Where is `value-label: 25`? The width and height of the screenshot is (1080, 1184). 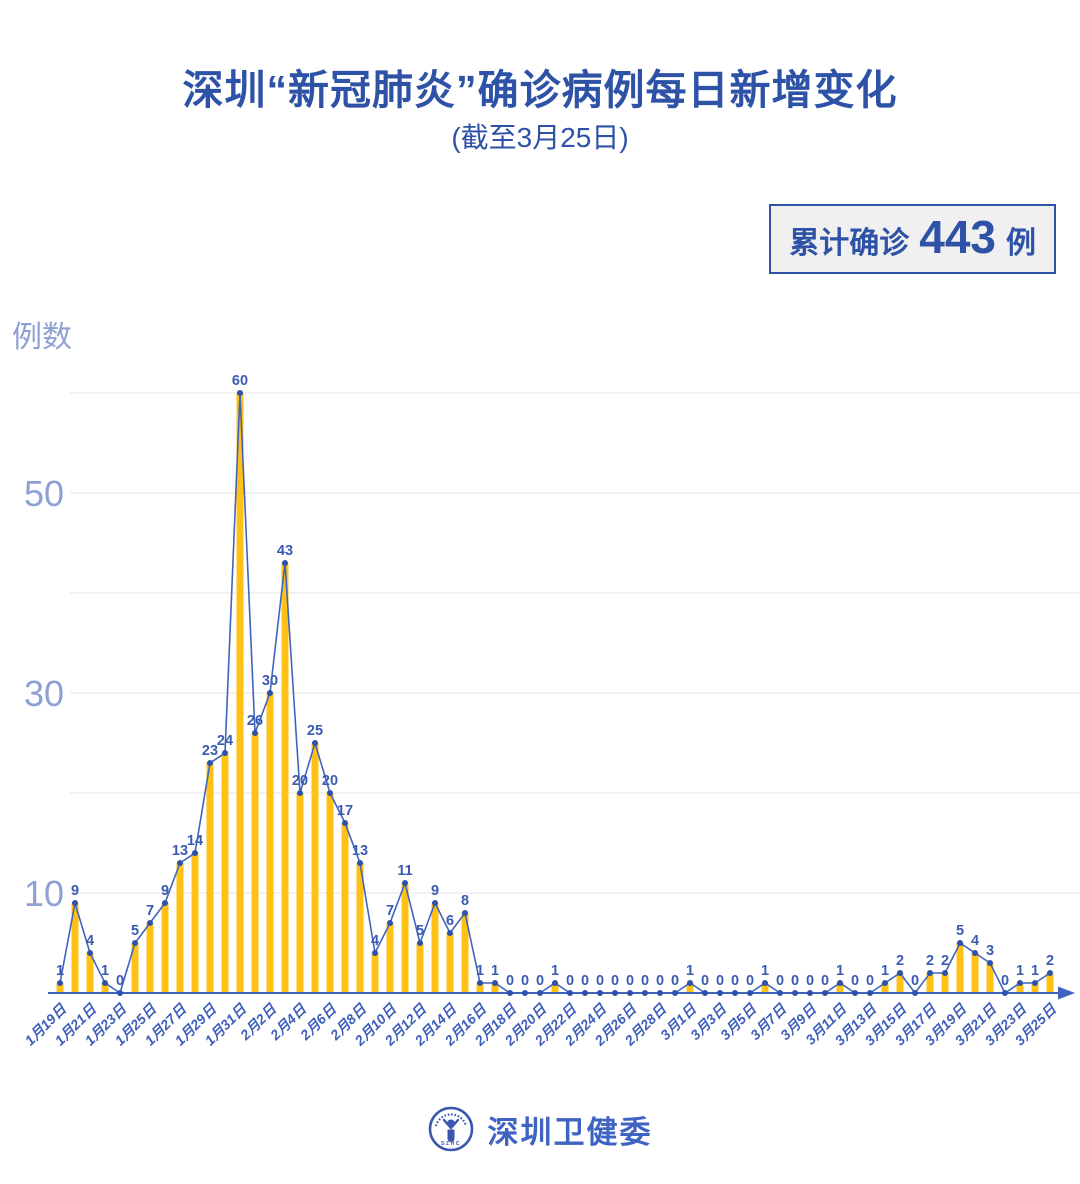
value-label: 25 is located at coordinates (315, 731).